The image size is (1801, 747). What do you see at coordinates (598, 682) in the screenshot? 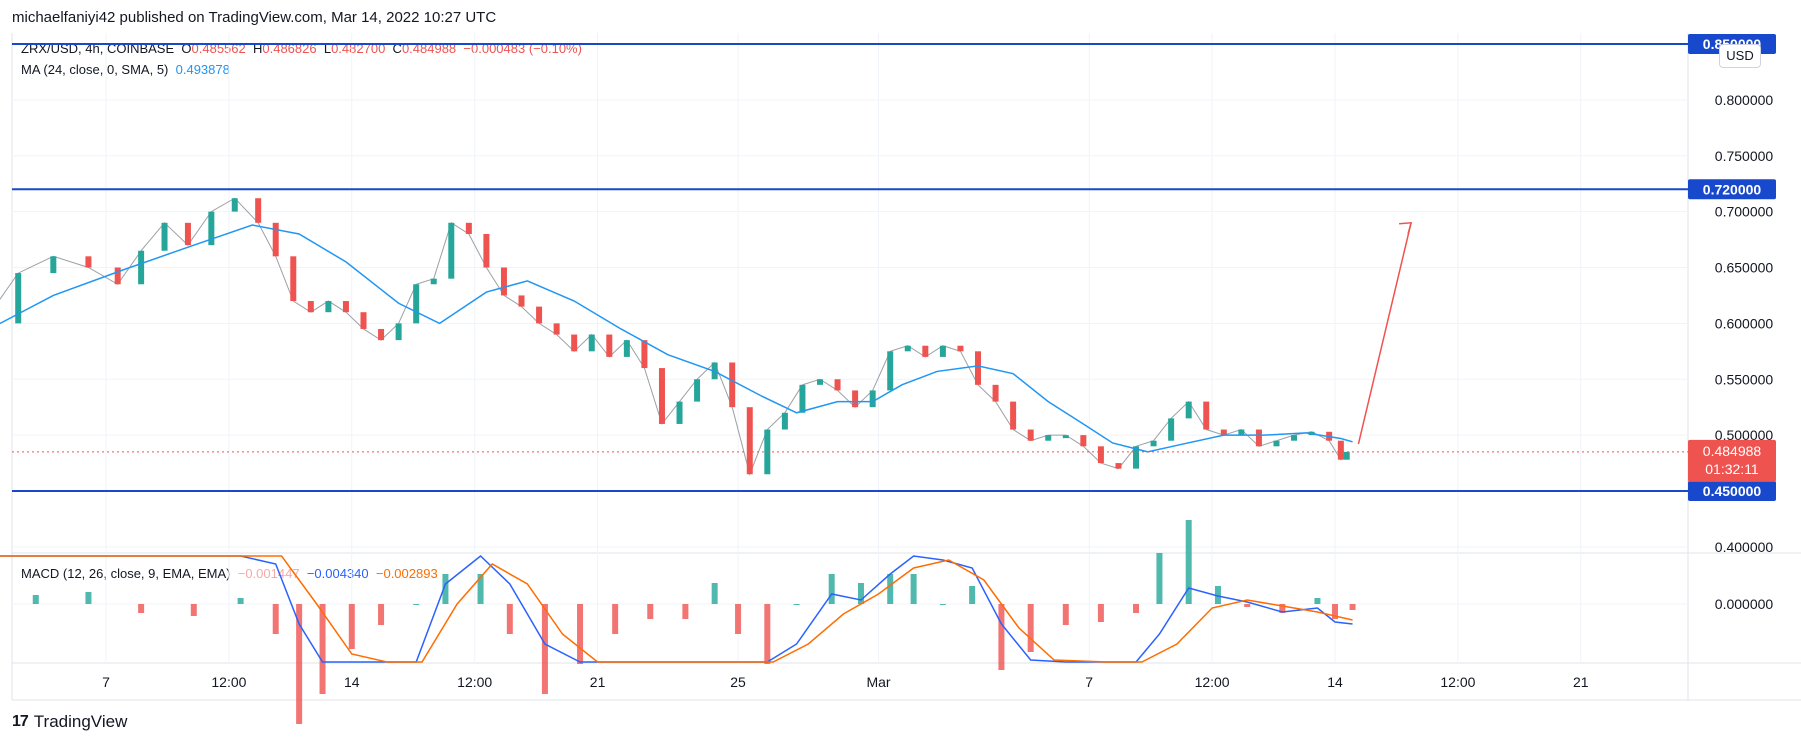
I see `time-tick-label: 21` at bounding box center [598, 682].